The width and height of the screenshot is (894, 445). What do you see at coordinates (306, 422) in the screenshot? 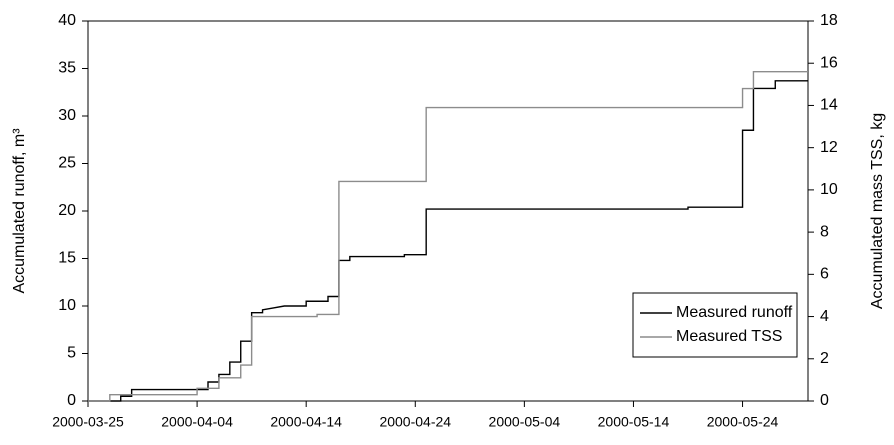
I see `x-tick-label: 2000-04-14` at bounding box center [306, 422].